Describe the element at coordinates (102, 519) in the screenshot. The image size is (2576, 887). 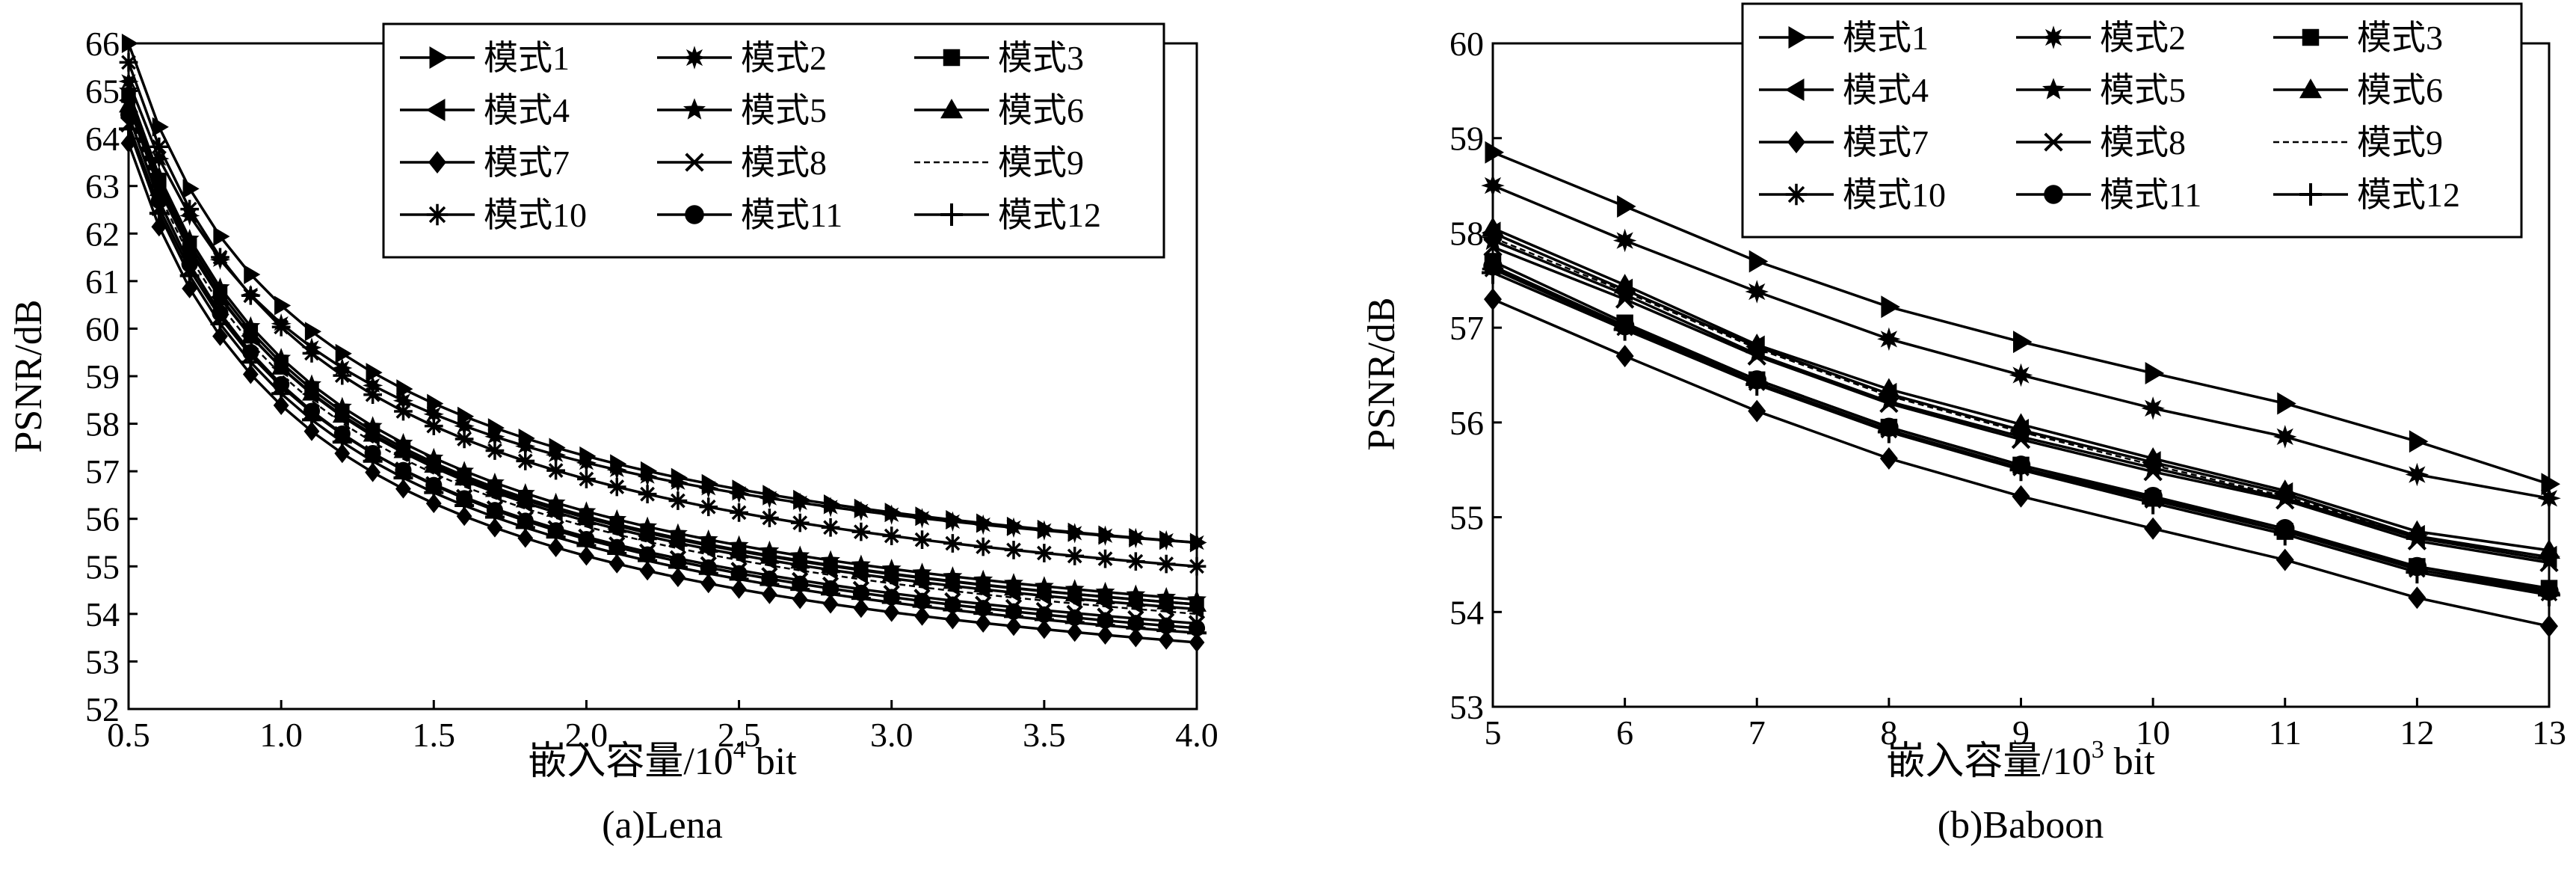
I see `y-tick-label: 56` at that location.